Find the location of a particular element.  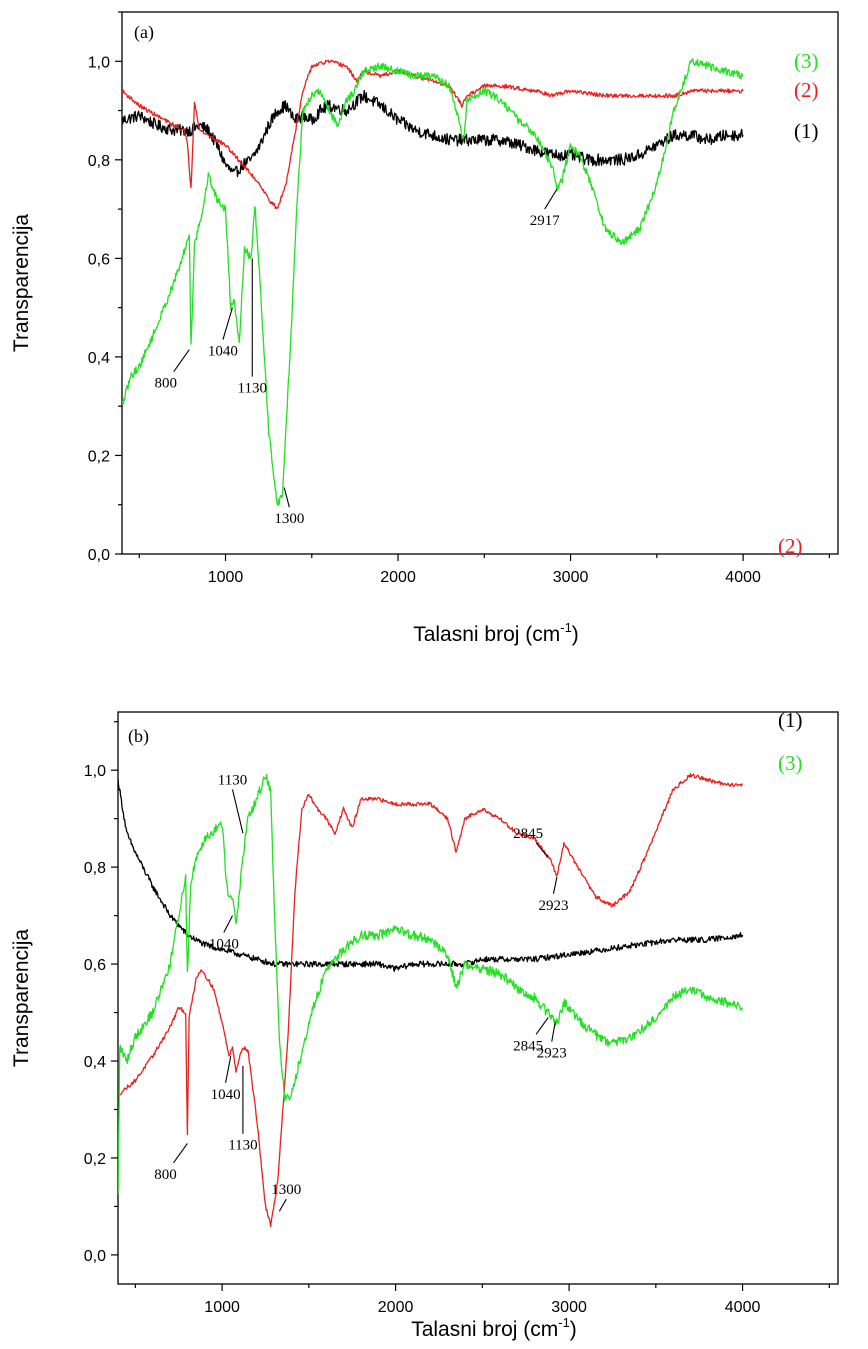

annotation-label: 2845 is located at coordinates (528, 834).